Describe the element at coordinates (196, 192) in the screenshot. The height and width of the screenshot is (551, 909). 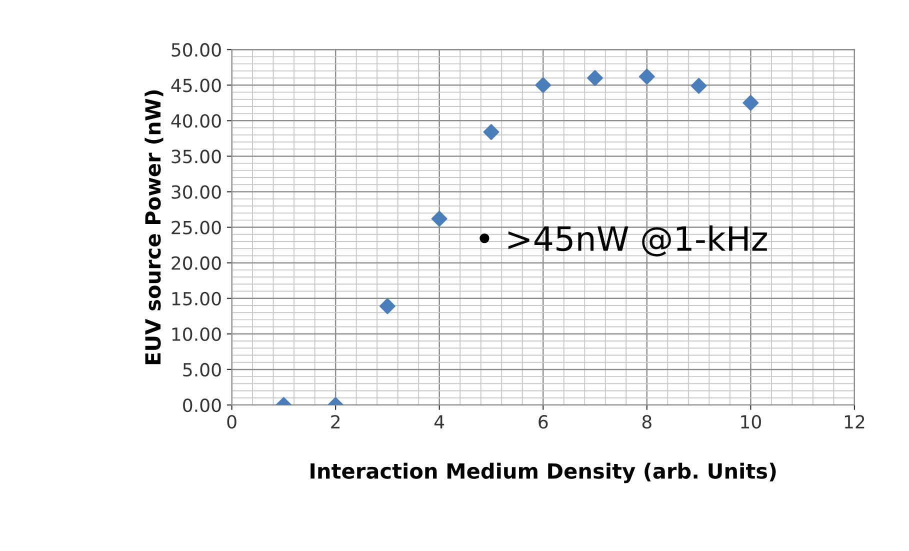
I see `y-tick-label: 30.00` at that location.